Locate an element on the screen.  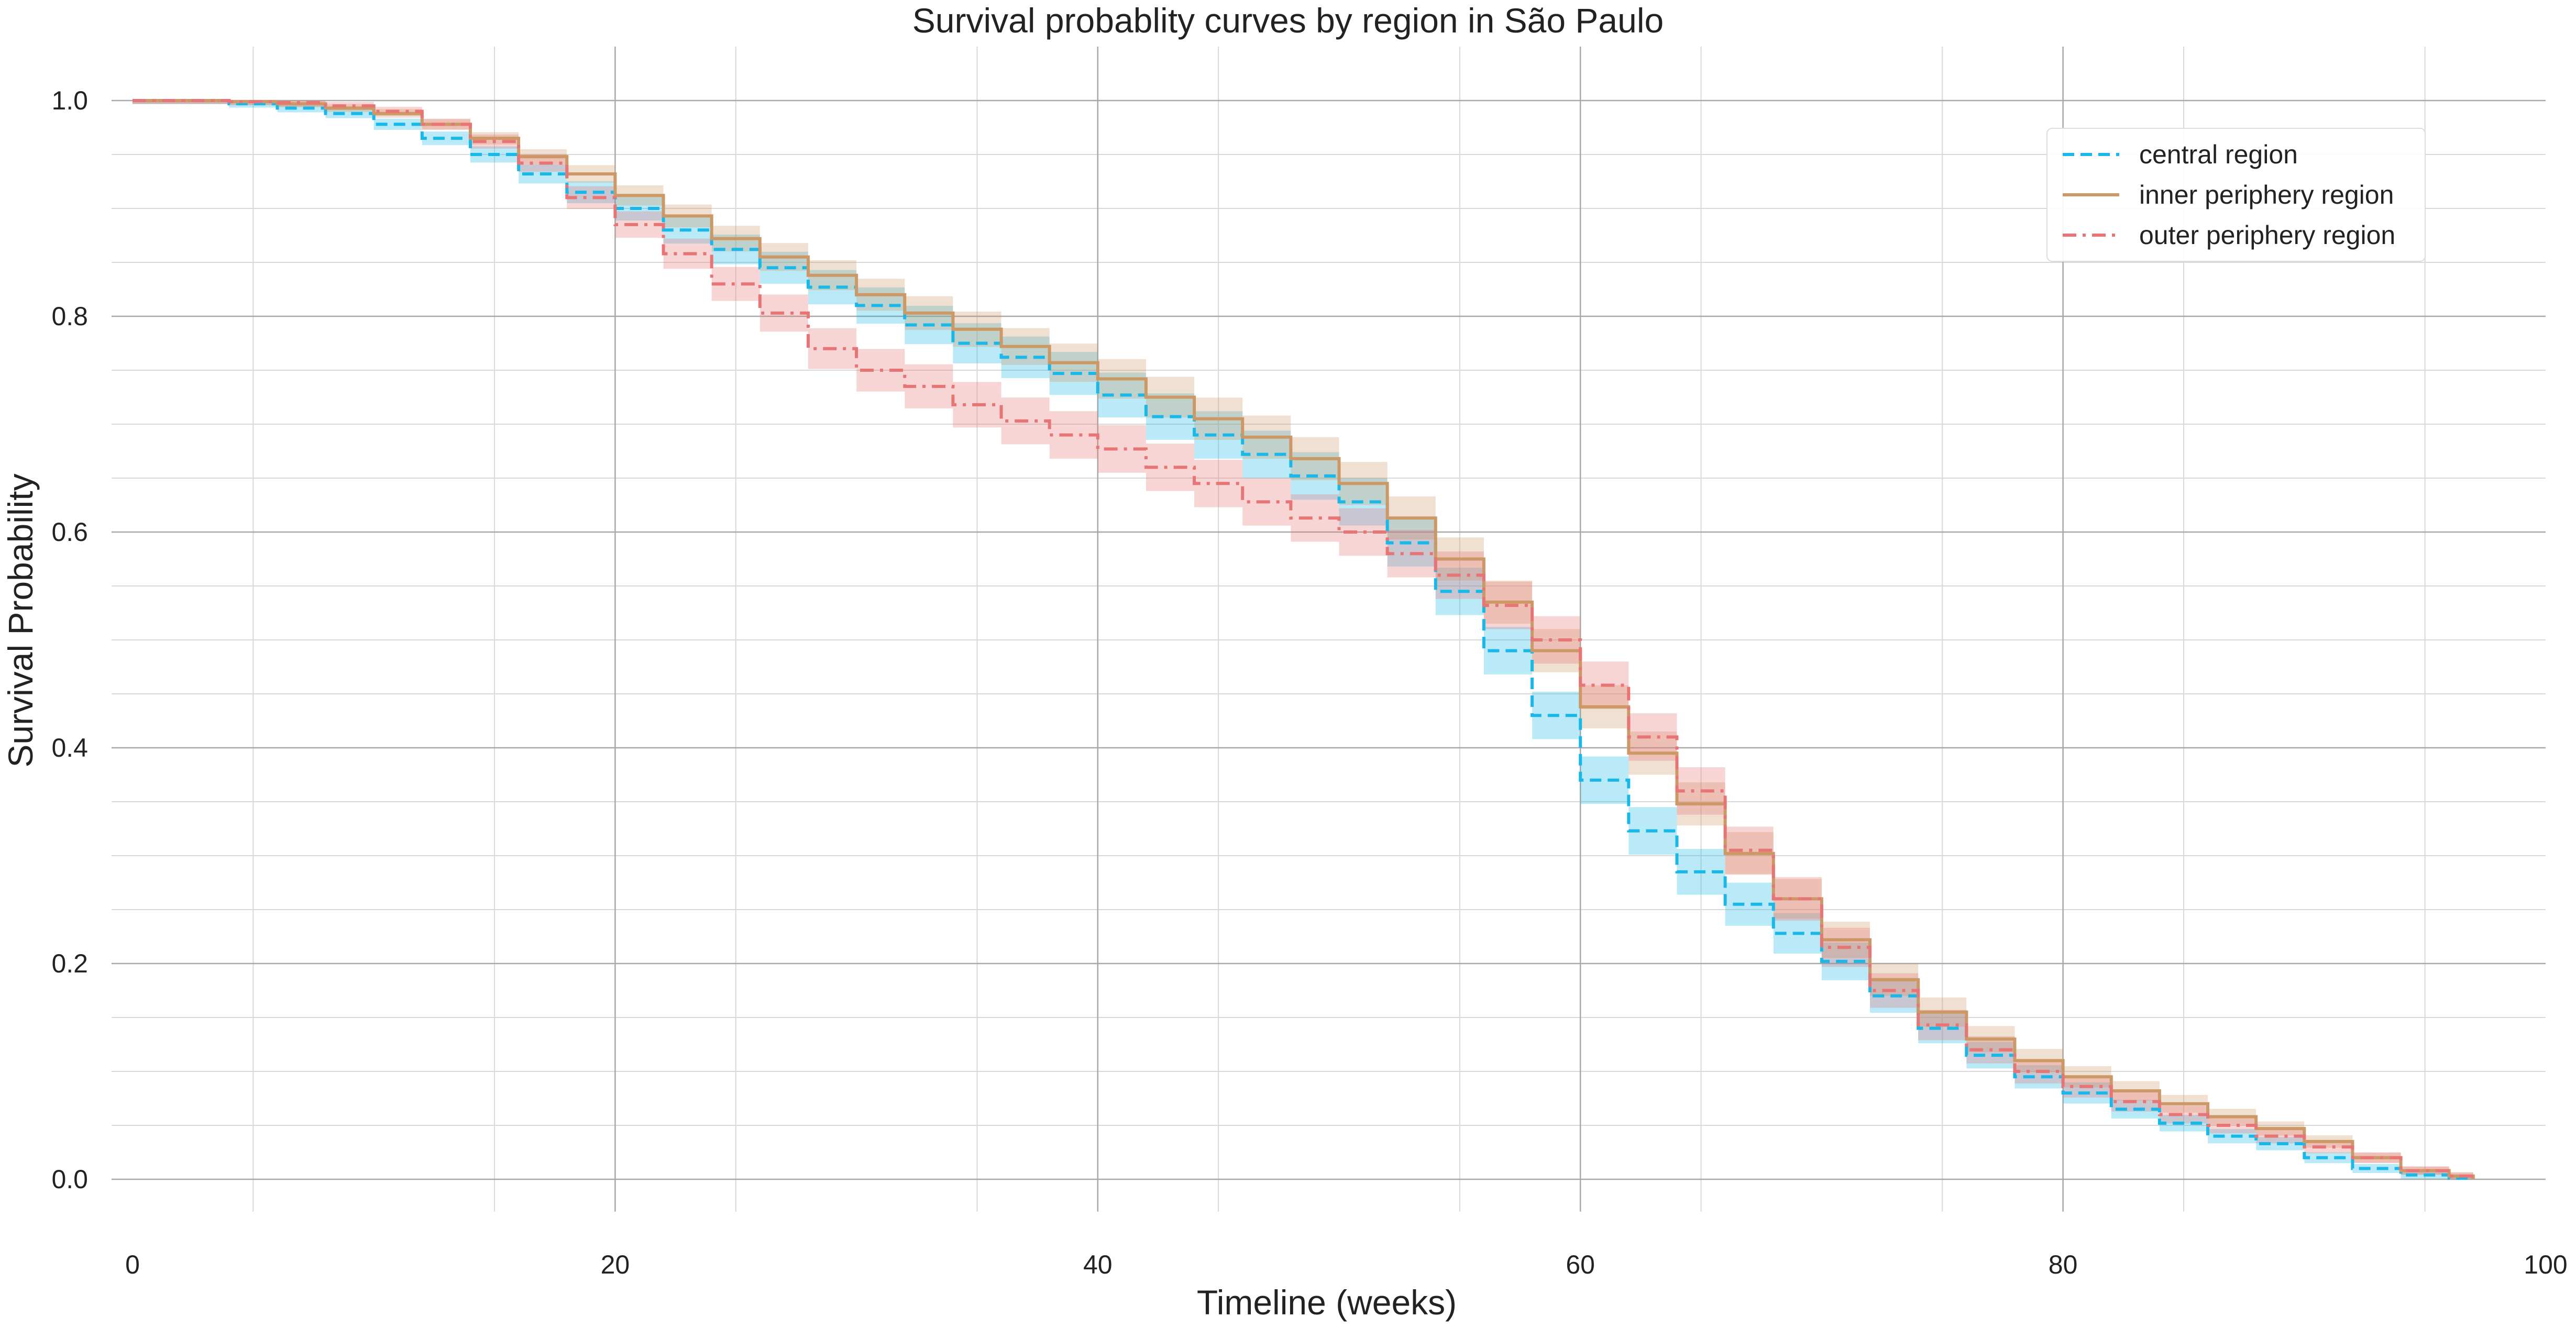
y-tick-label: 0.6 is located at coordinates (70, 532).